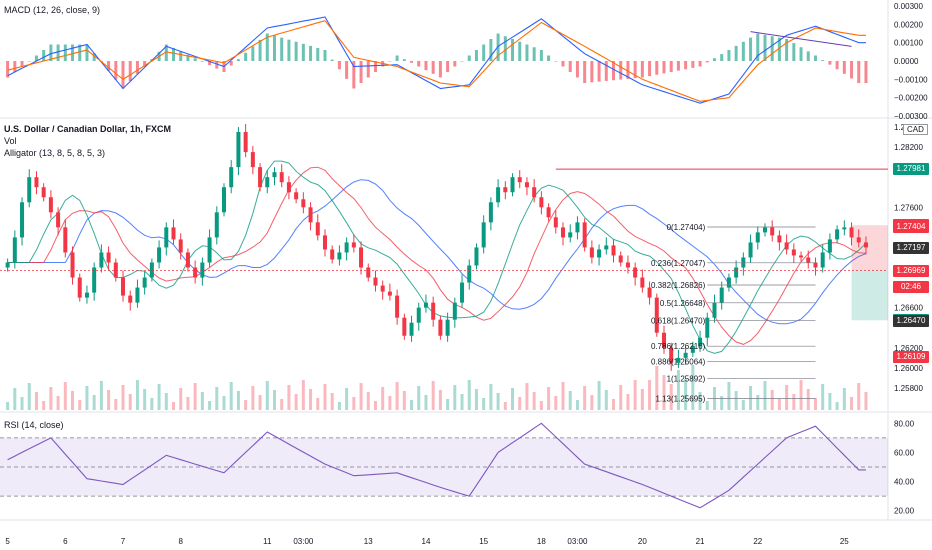  Describe the element at coordinates (908, 24) in the screenshot. I see `macd-tick-label: 0.00200` at that location.